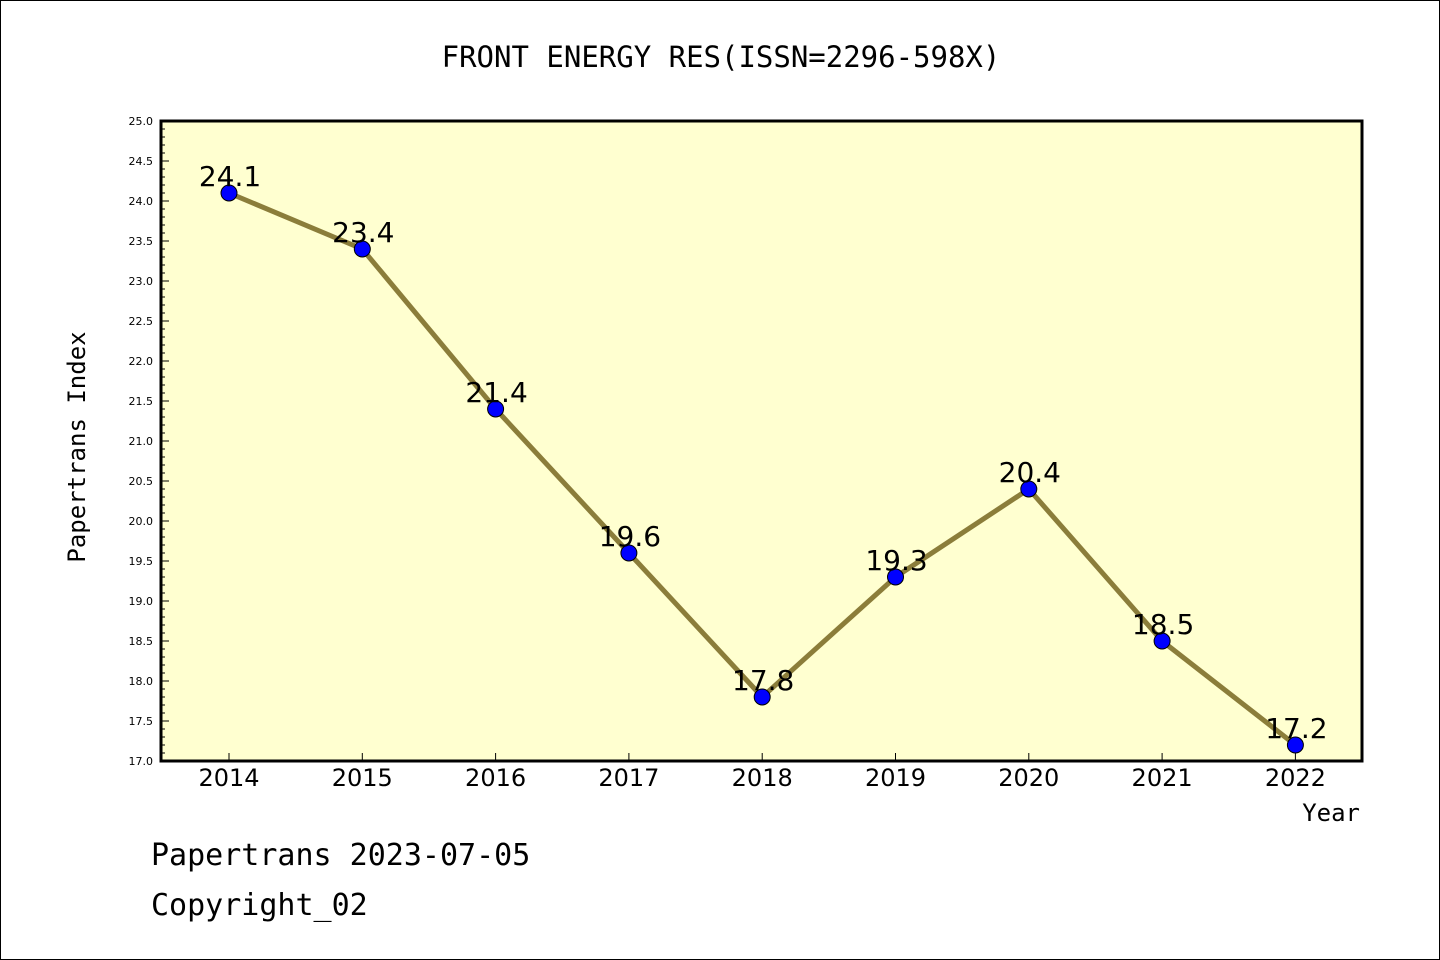 The height and width of the screenshot is (960, 1440). What do you see at coordinates (1162, 778) in the screenshot?
I see `x-tick-label: 2021` at bounding box center [1162, 778].